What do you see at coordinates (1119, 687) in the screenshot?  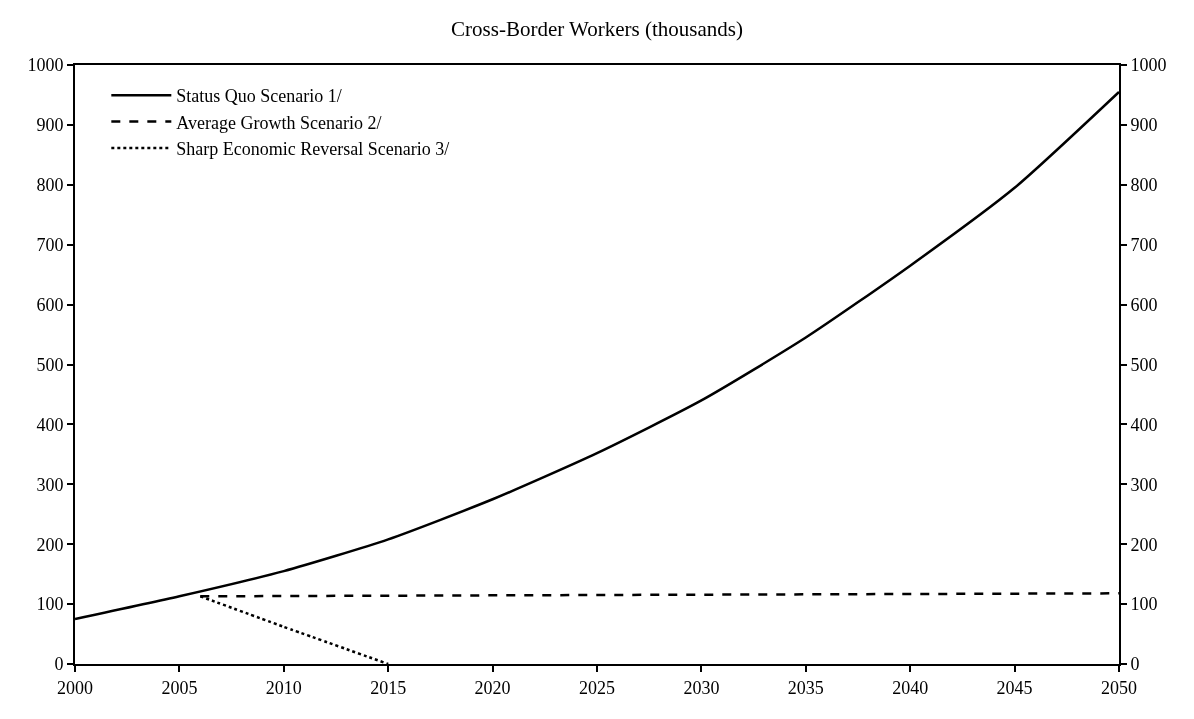 I see `x-tick-label: 2050` at bounding box center [1119, 687].